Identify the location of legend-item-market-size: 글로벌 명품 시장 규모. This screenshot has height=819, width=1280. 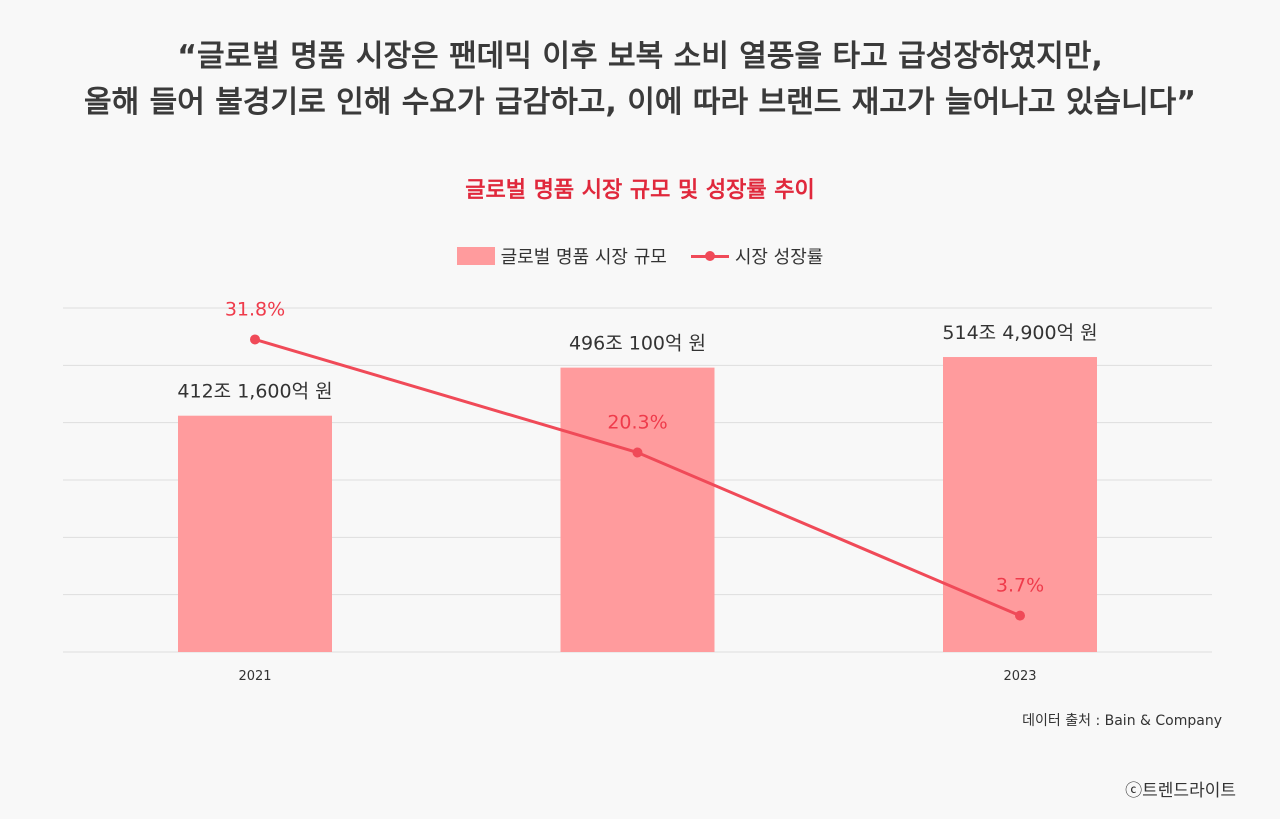
(561, 256).